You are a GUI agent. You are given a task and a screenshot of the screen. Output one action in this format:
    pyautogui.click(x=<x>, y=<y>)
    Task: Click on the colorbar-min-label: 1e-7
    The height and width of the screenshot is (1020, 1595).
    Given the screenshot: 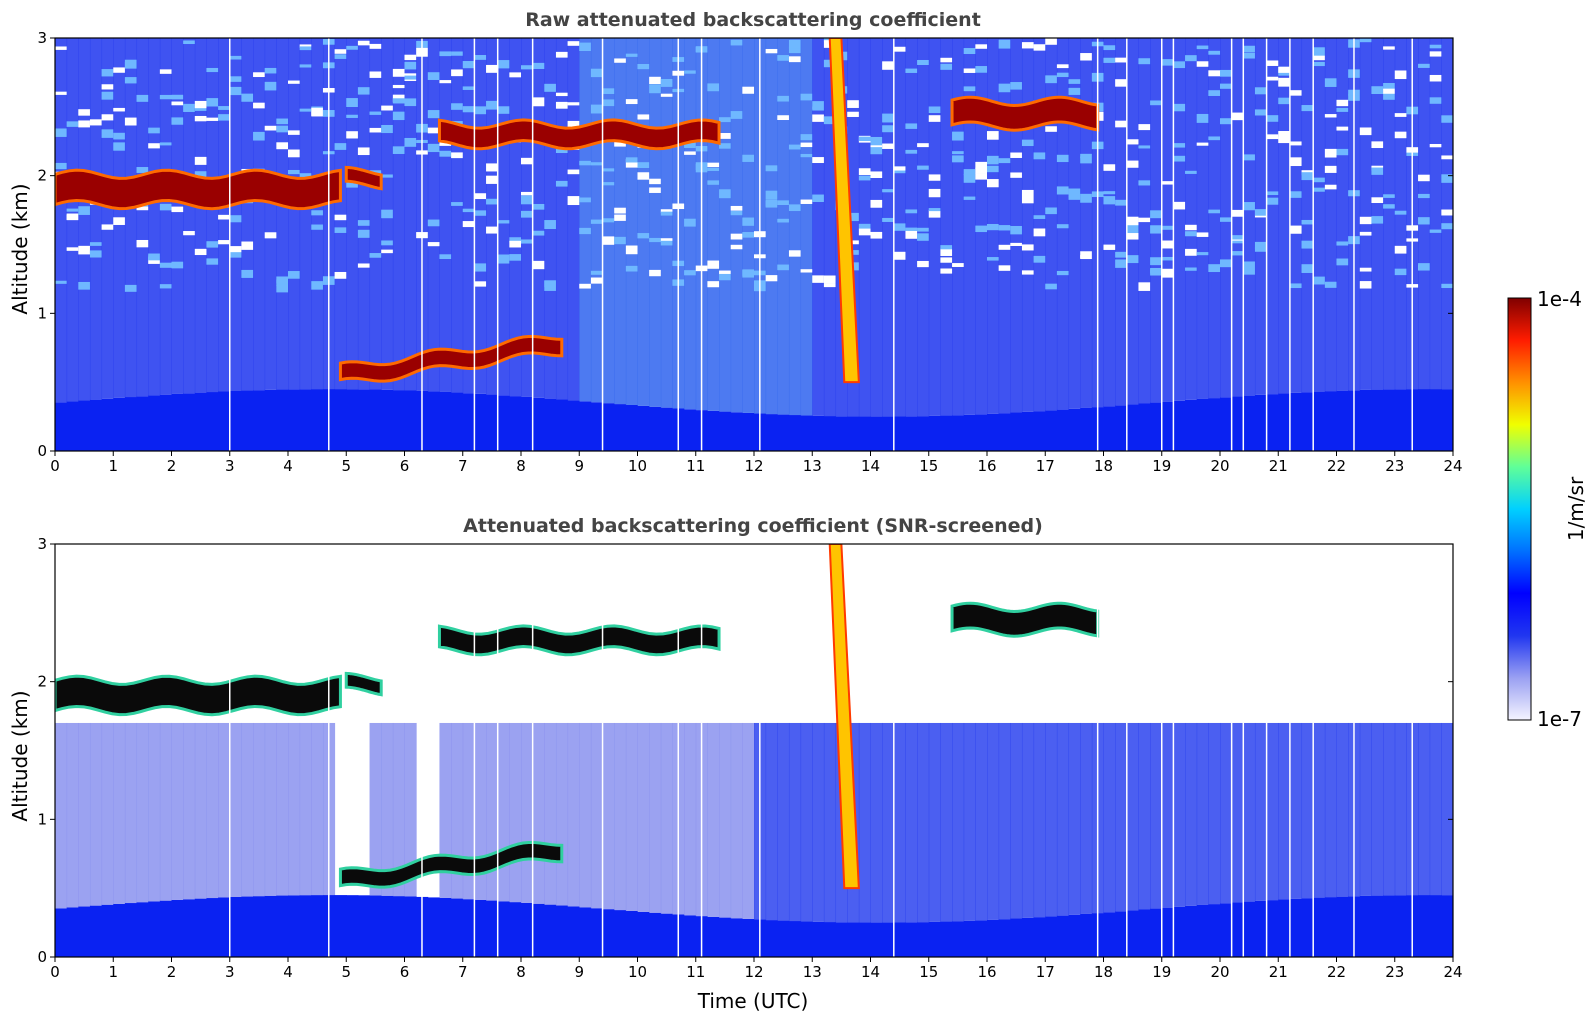 What is the action you would take?
    pyautogui.click(x=1559, y=719)
    